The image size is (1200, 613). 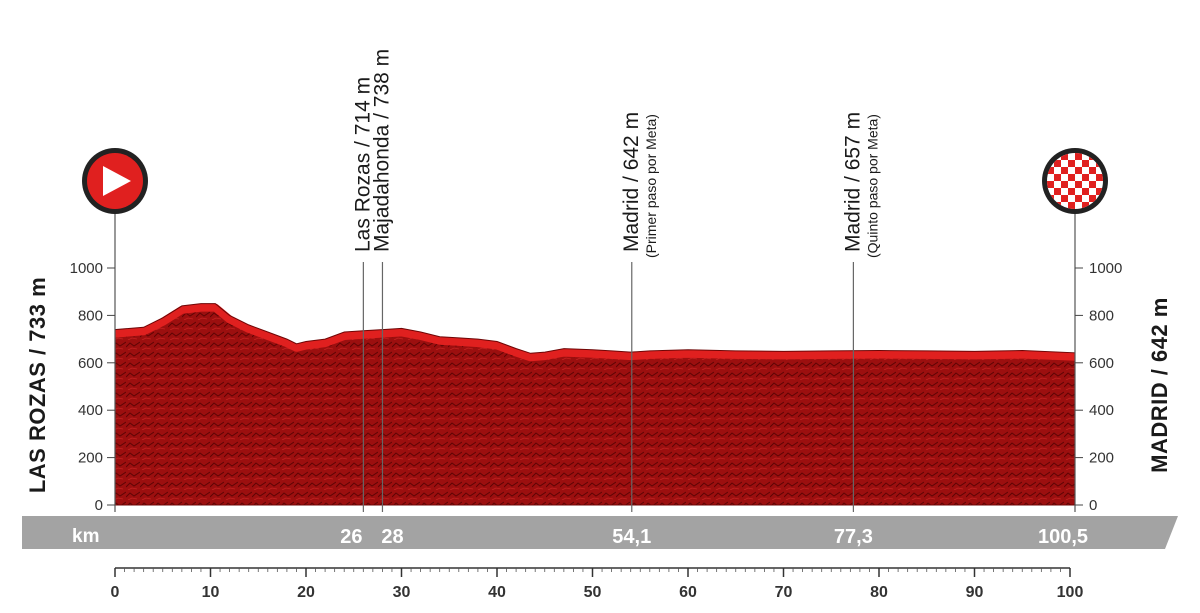 I want to click on elevation-tick-label-right: 800, so click(x=1101, y=315).